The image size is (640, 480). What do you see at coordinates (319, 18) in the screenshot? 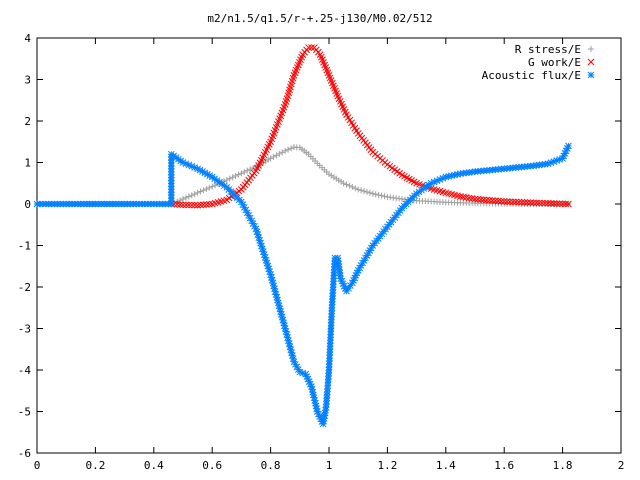
I see `chart-title: m2/n1.5/q1.5/r-+.25-j130/M0.02/512` at bounding box center [319, 18].